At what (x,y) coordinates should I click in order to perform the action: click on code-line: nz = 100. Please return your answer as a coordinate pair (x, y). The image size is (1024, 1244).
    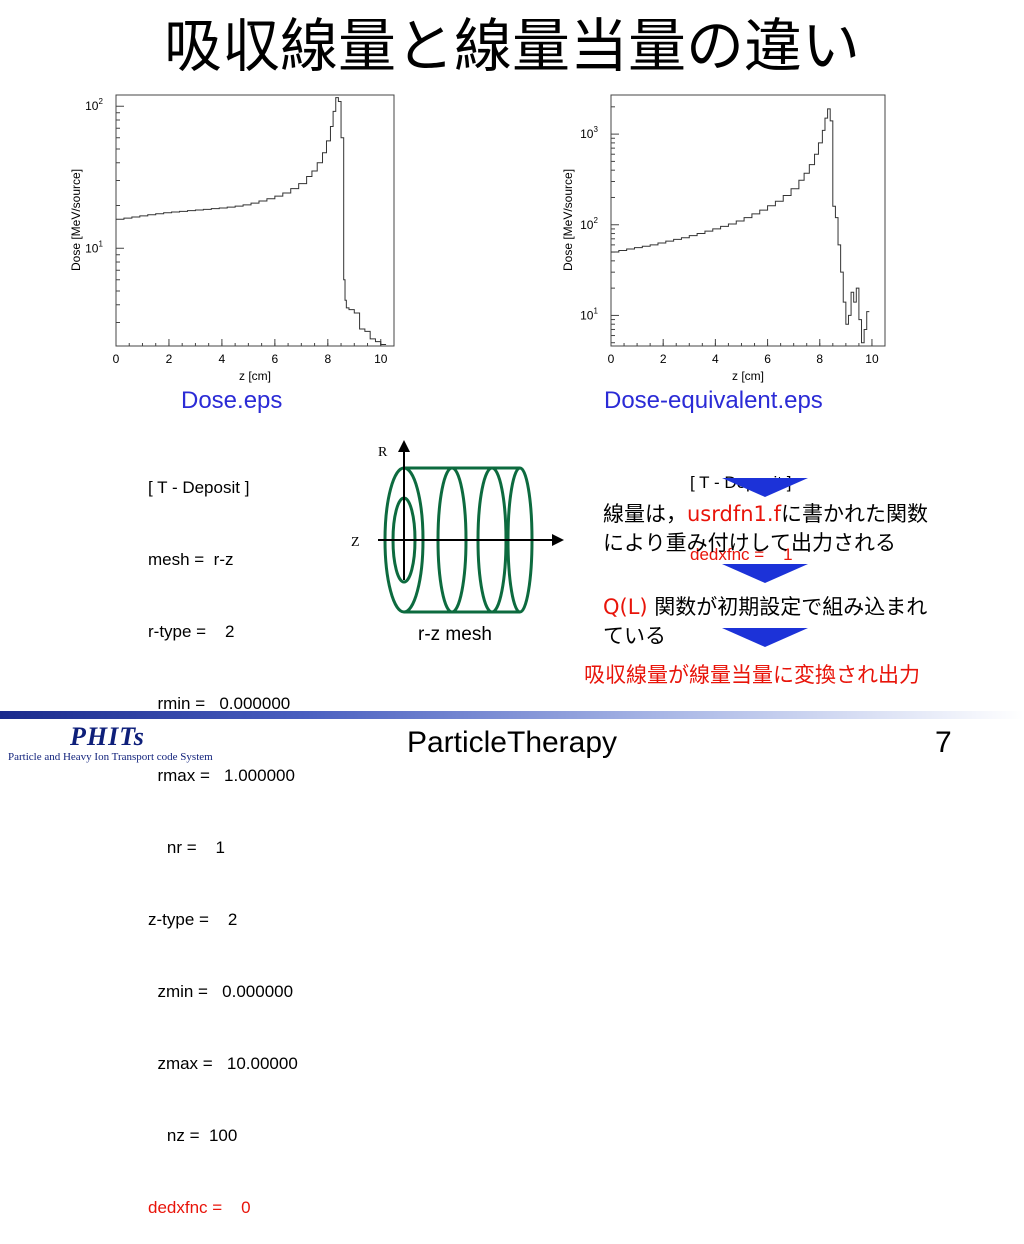
    Looking at the image, I should click on (193, 1135).